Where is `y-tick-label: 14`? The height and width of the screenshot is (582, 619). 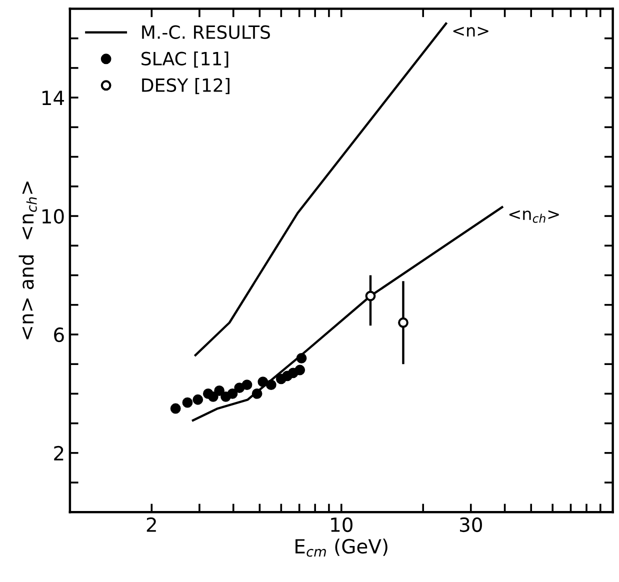 y-tick-label: 14 is located at coordinates (53, 97).